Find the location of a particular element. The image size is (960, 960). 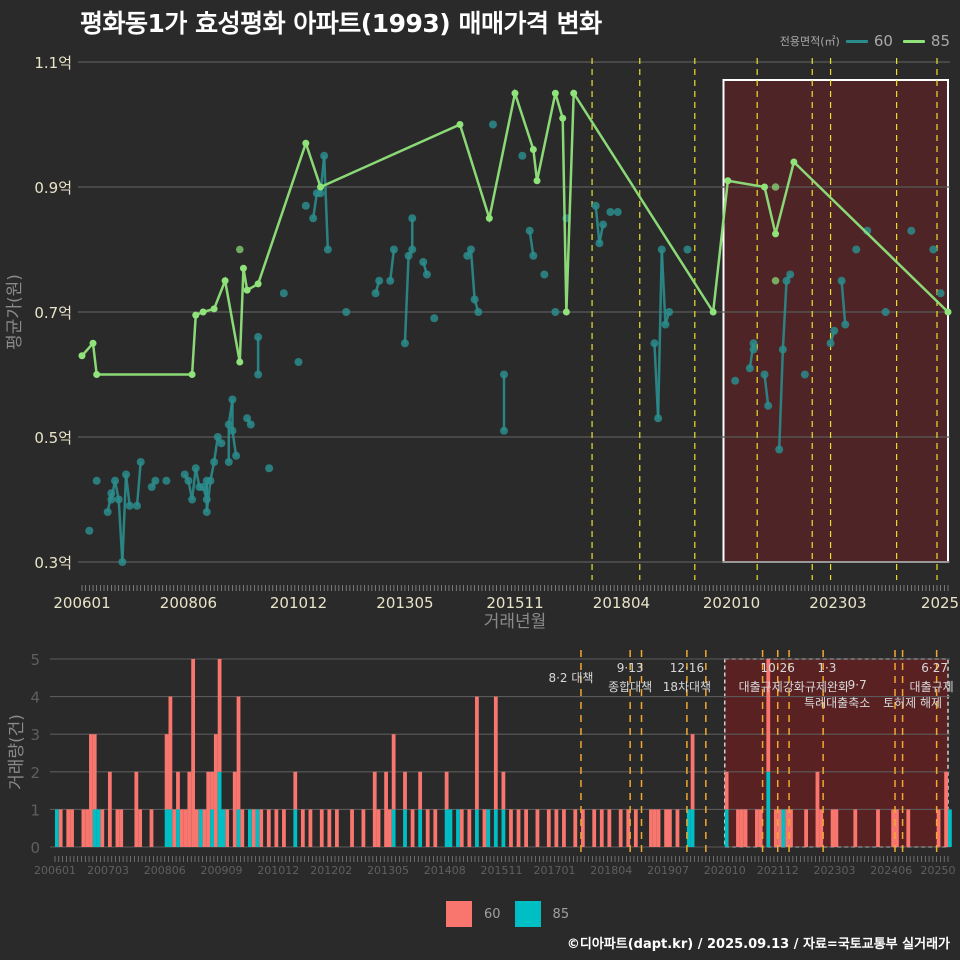

policy-annotation: 12·16 is located at coordinates (687, 668).